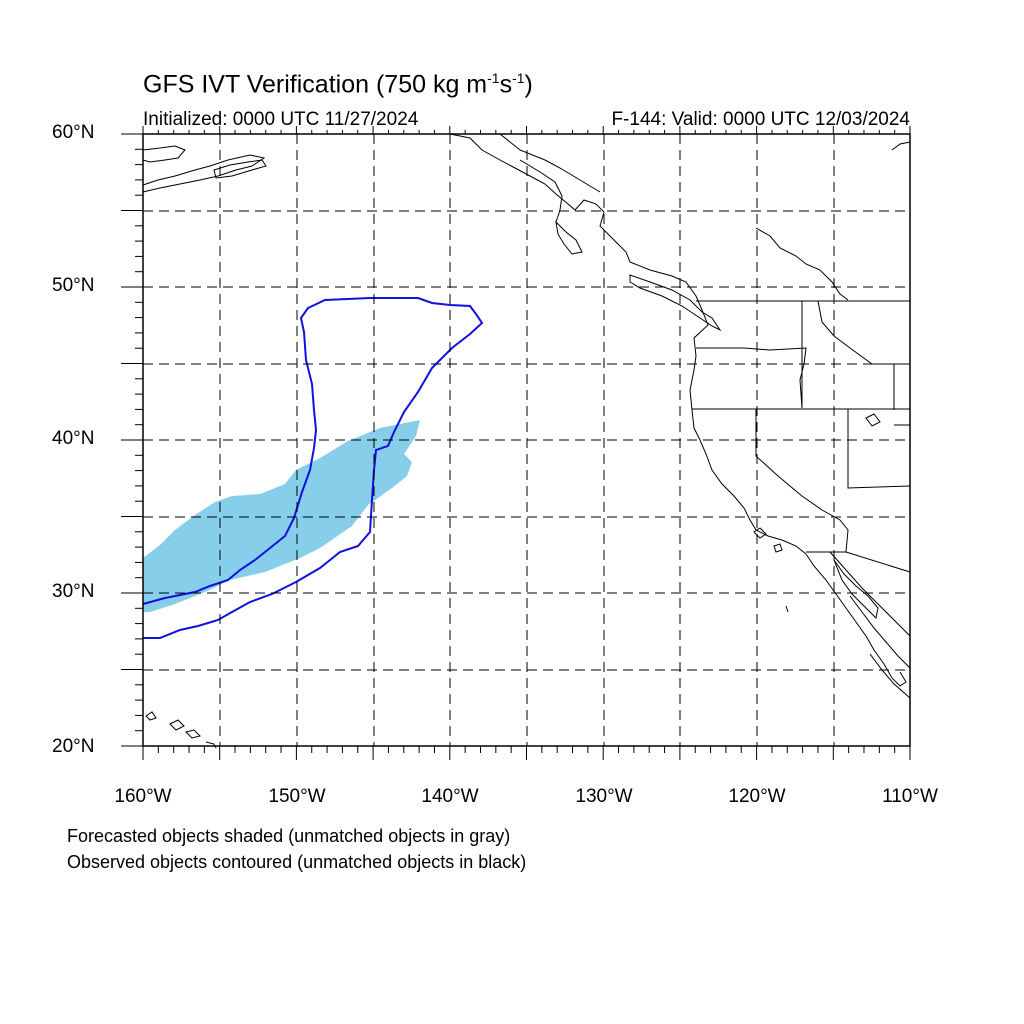 This screenshot has width=1024, height=1024. What do you see at coordinates (297, 796) in the screenshot?
I see `lon-label-150w: 150°W` at bounding box center [297, 796].